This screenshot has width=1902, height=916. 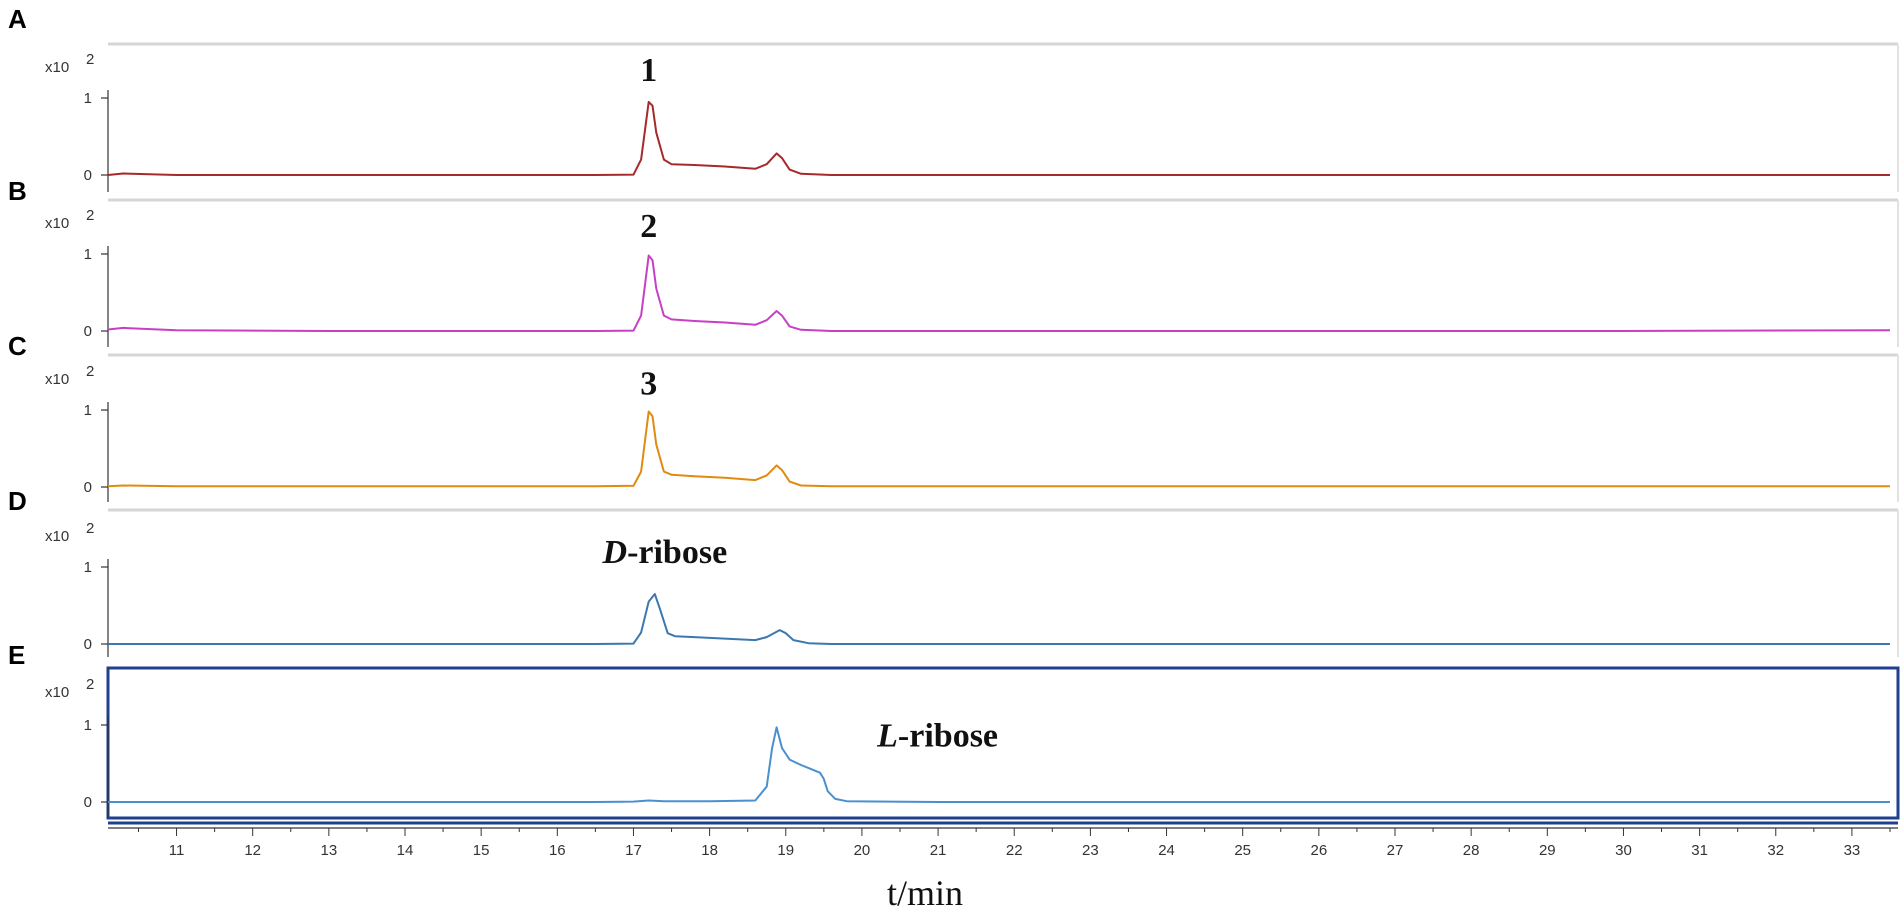 I want to click on panel-letter: C, so click(x=17, y=346).